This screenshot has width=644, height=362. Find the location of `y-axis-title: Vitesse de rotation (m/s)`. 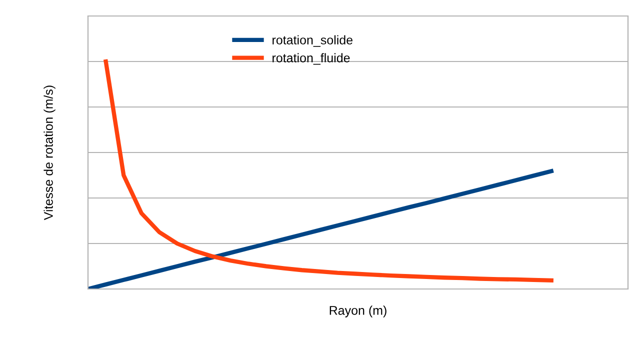

y-axis-title: Vitesse de rotation (m/s) is located at coordinates (50, 153).